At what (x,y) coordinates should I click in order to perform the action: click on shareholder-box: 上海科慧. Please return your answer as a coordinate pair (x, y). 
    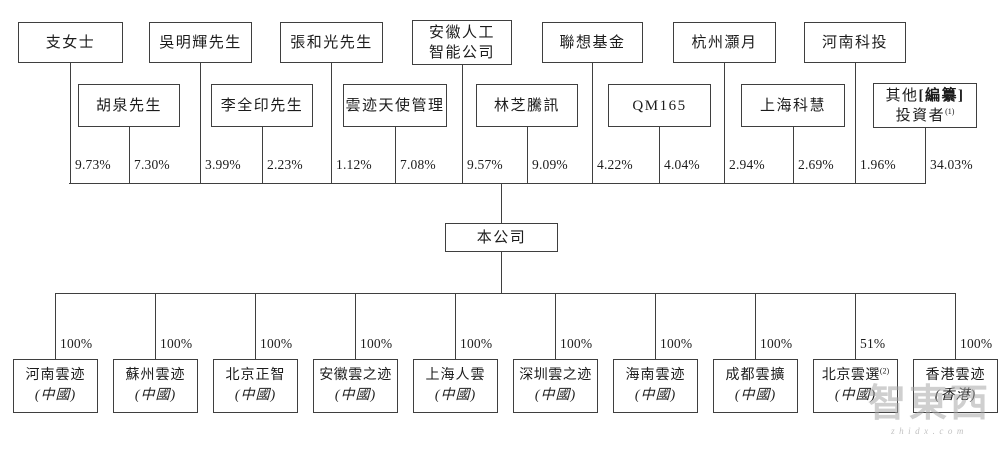
    Looking at the image, I should click on (793, 105).